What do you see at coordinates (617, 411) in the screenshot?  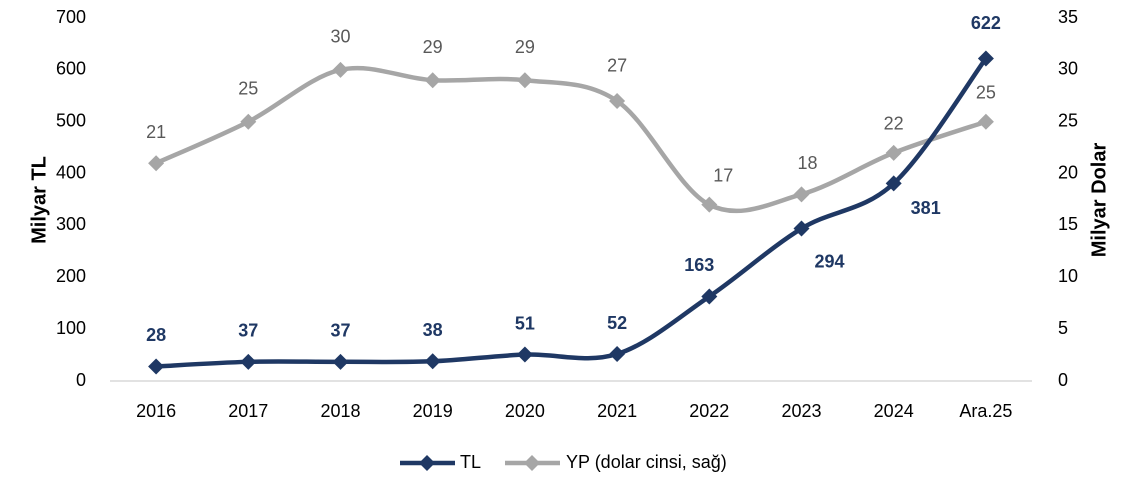 I see `x-tick-label: 2021` at bounding box center [617, 411].